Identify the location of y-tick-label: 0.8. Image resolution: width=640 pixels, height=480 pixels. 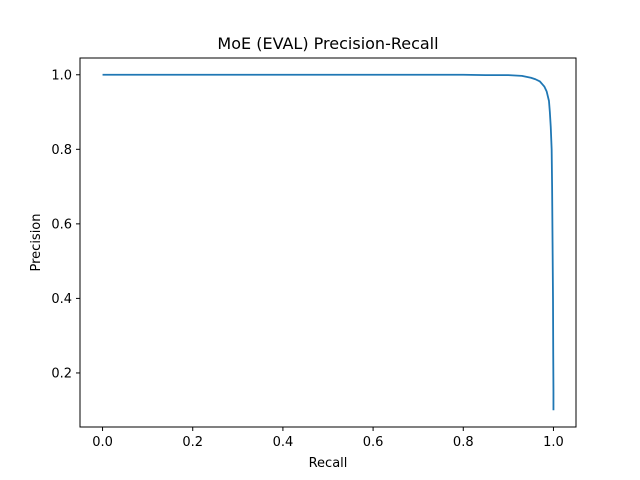
(61, 150).